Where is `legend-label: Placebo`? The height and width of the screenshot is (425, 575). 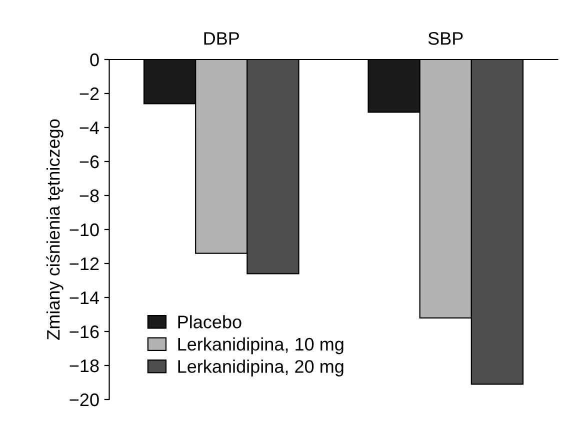
legend-label: Placebo is located at coordinates (210, 321).